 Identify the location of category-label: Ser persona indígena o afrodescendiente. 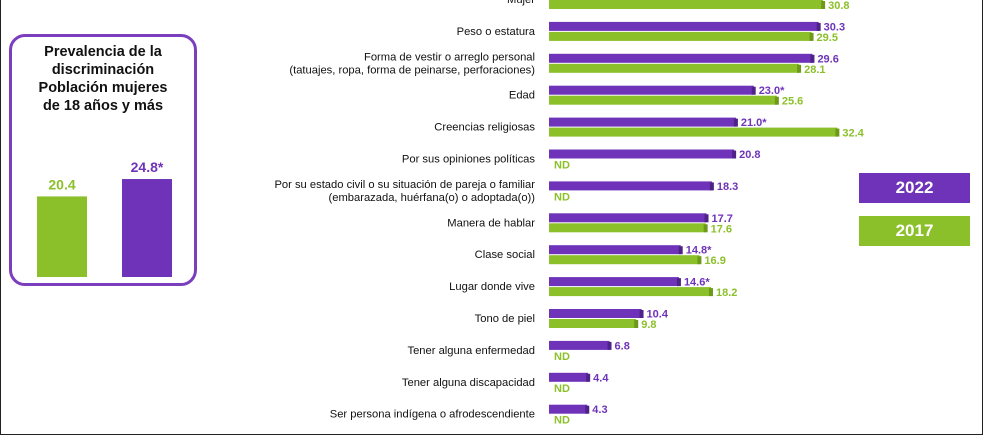
(432, 415).